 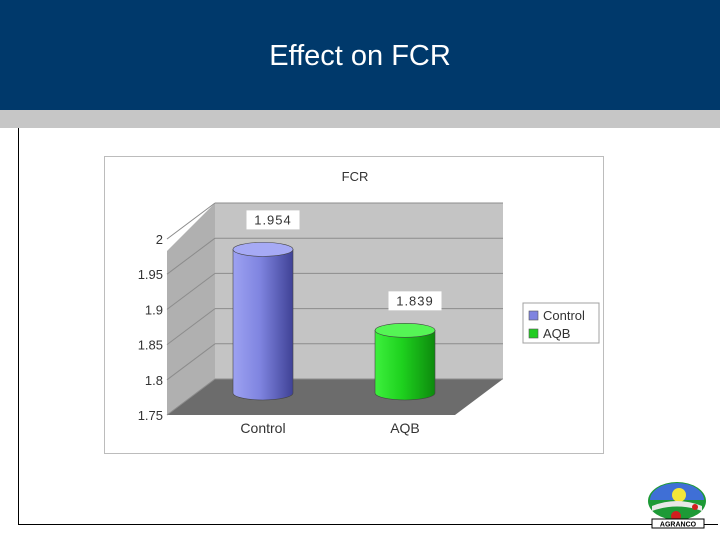 What do you see at coordinates (564, 315) in the screenshot?
I see `legend-label: Control` at bounding box center [564, 315].